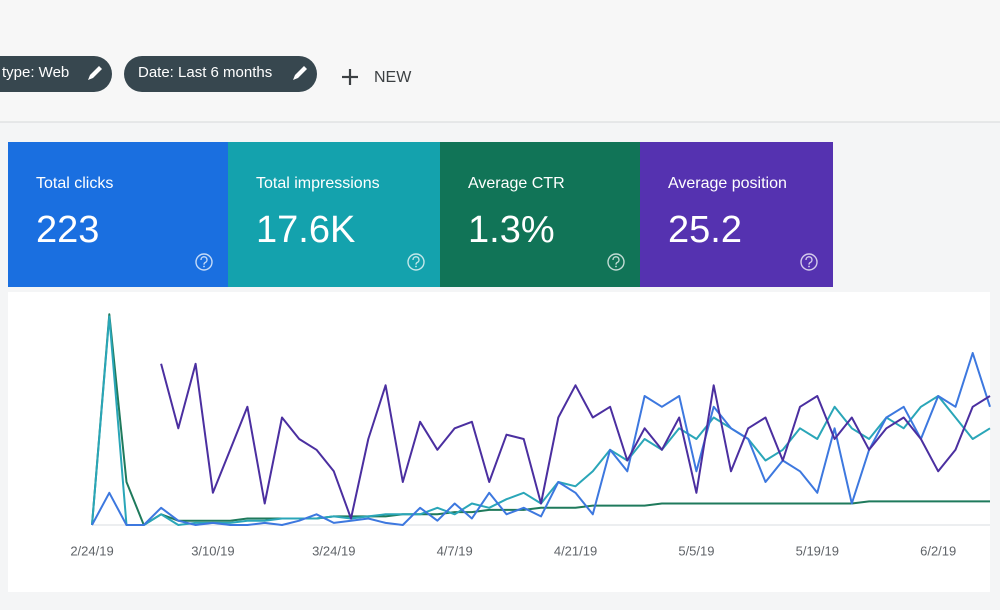 The image size is (1000, 610). What do you see at coordinates (318, 183) in the screenshot?
I see `card-label: Total impressions` at bounding box center [318, 183].